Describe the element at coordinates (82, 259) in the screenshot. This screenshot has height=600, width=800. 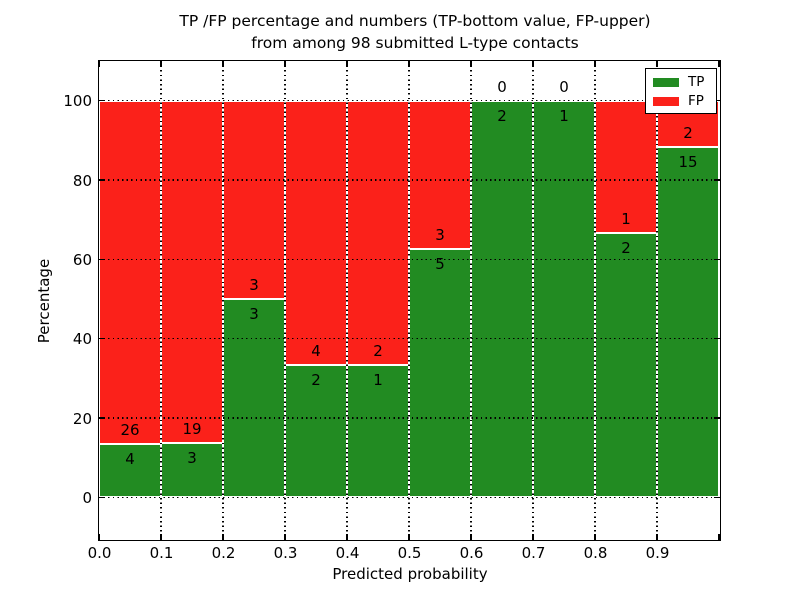
I see `y-tick-label-60: 60` at that location.